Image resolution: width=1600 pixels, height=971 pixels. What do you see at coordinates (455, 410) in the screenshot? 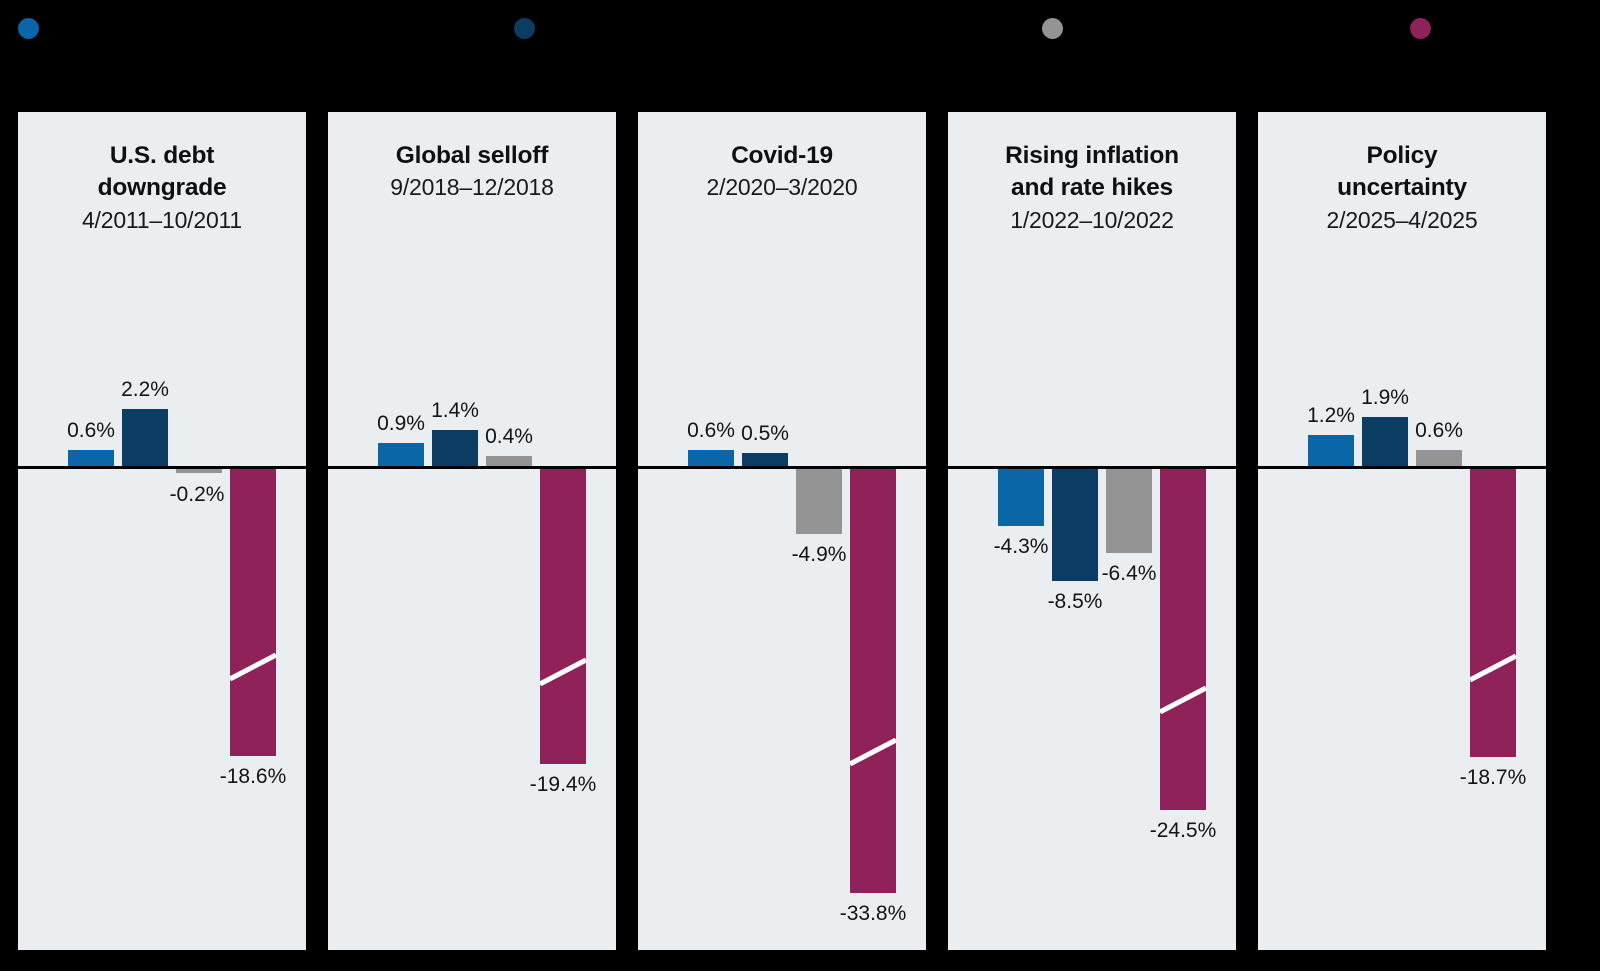
I see `bar-value-label: 1.4%` at bounding box center [455, 410].